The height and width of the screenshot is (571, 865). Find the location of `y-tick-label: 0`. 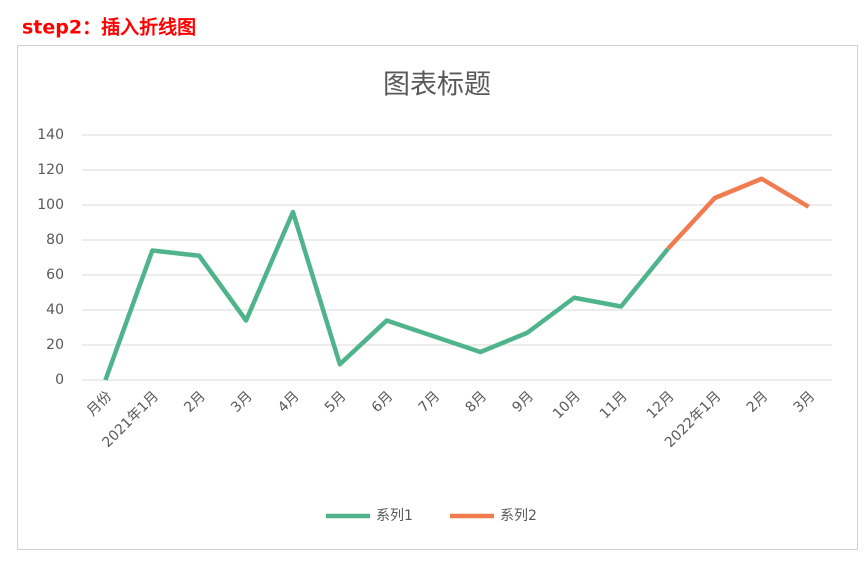

y-tick-label: 0 is located at coordinates (59, 380).